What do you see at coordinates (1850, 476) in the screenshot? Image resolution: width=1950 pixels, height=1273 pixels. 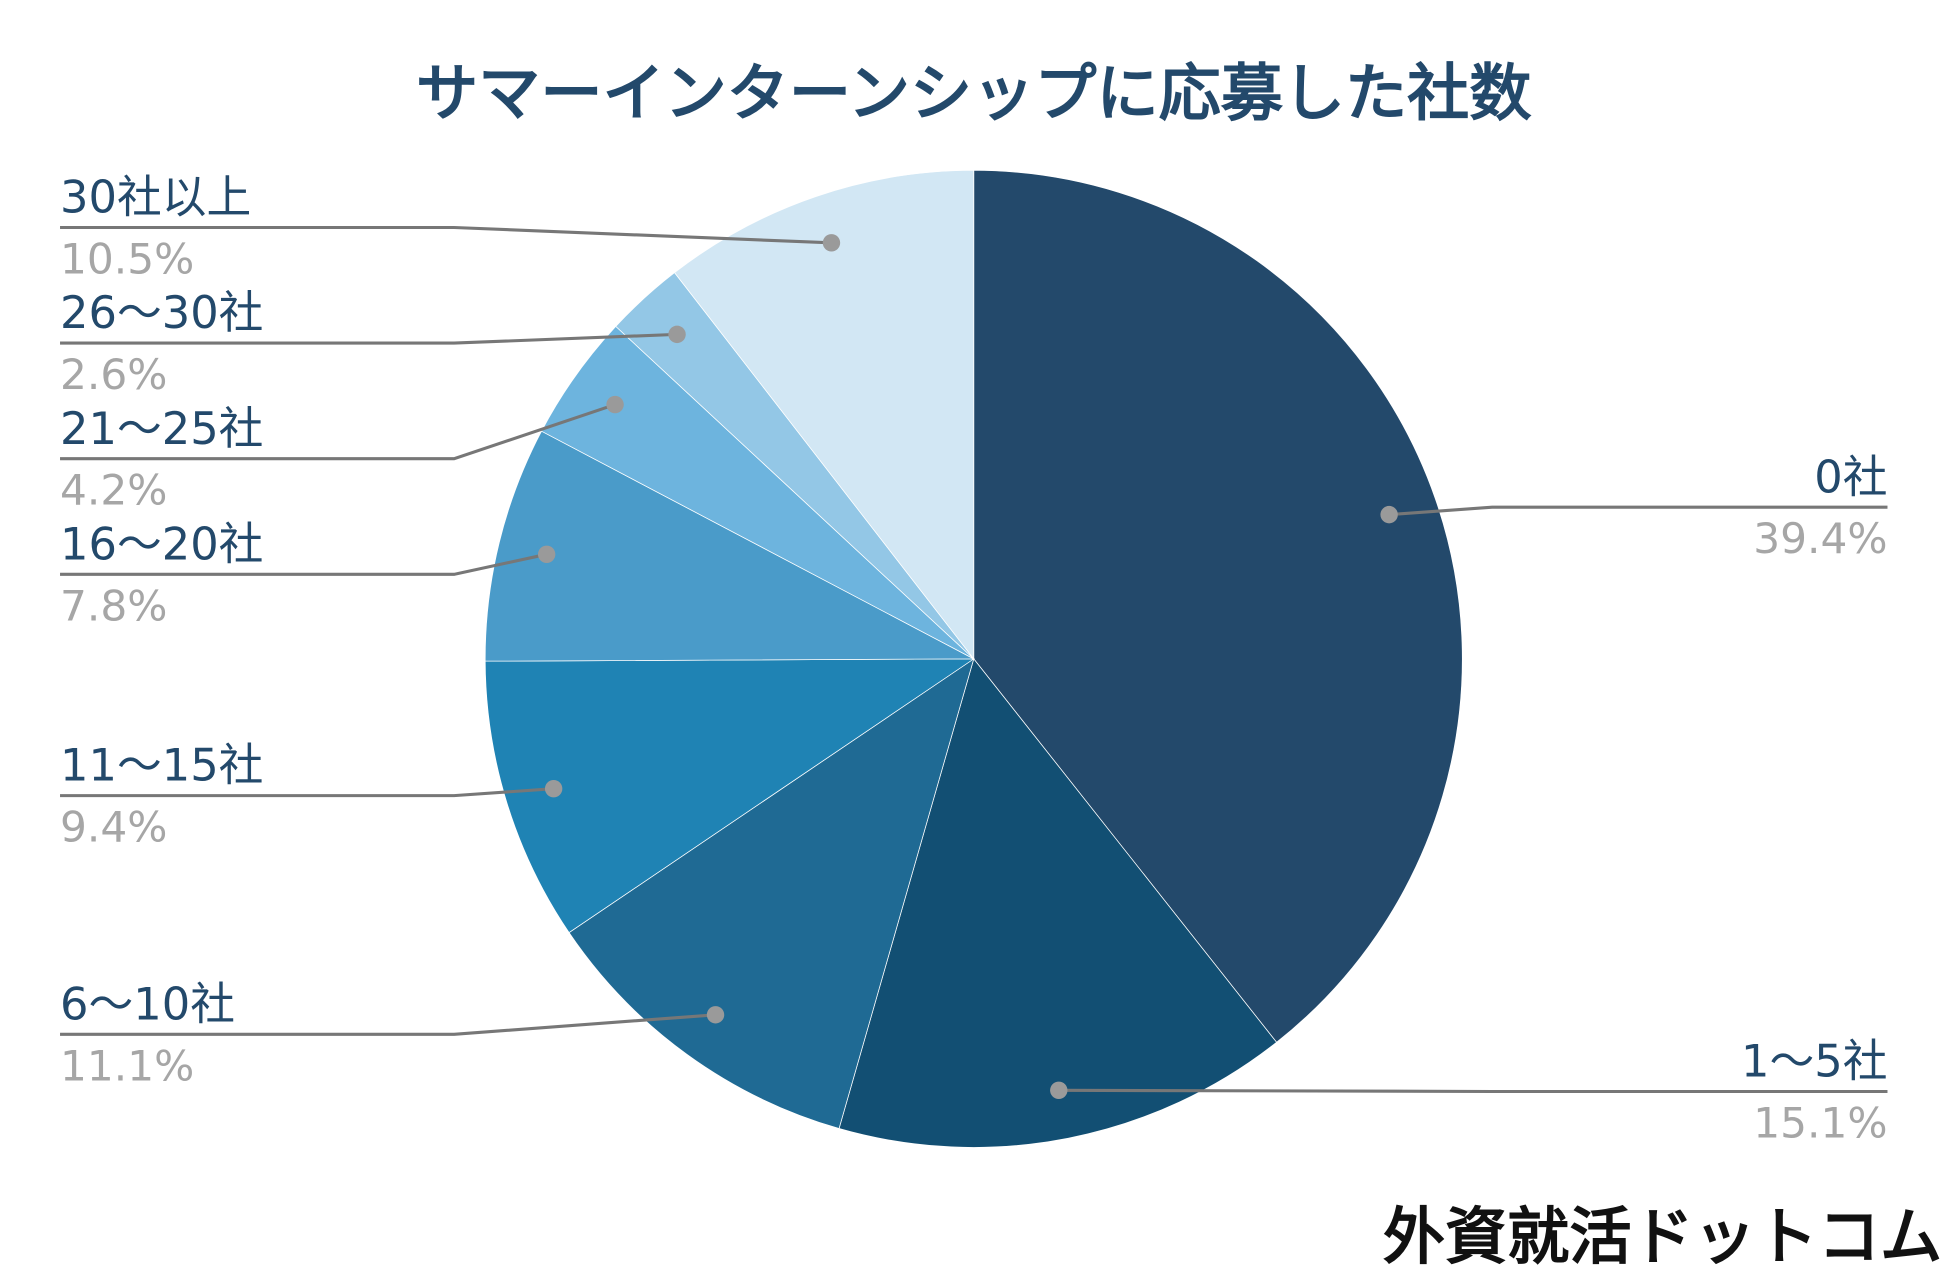 I see `slice-label: 0社` at bounding box center [1850, 476].